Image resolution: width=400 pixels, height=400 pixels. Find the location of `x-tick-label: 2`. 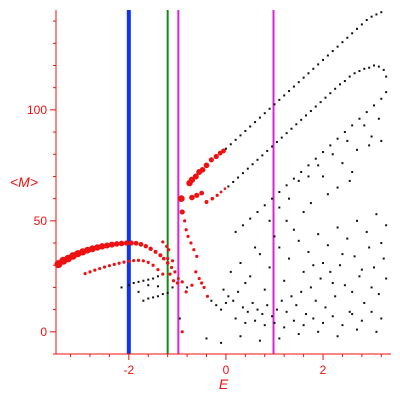

x-tick-label: 2 is located at coordinates (323, 370).